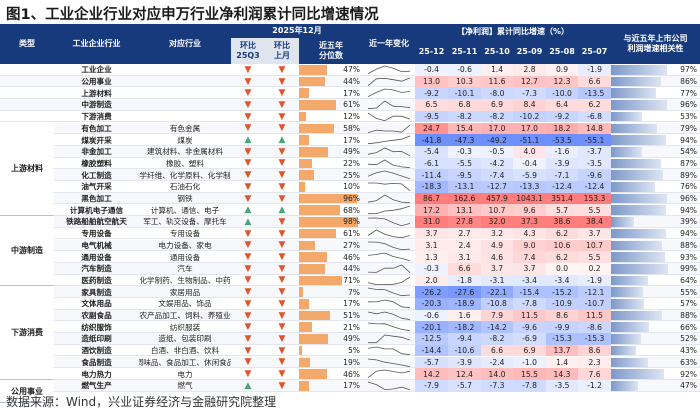 The image size is (700, 413). Describe the element at coordinates (331, 175) in the screenshot. I see `percentile-bar: 25%` at that location.